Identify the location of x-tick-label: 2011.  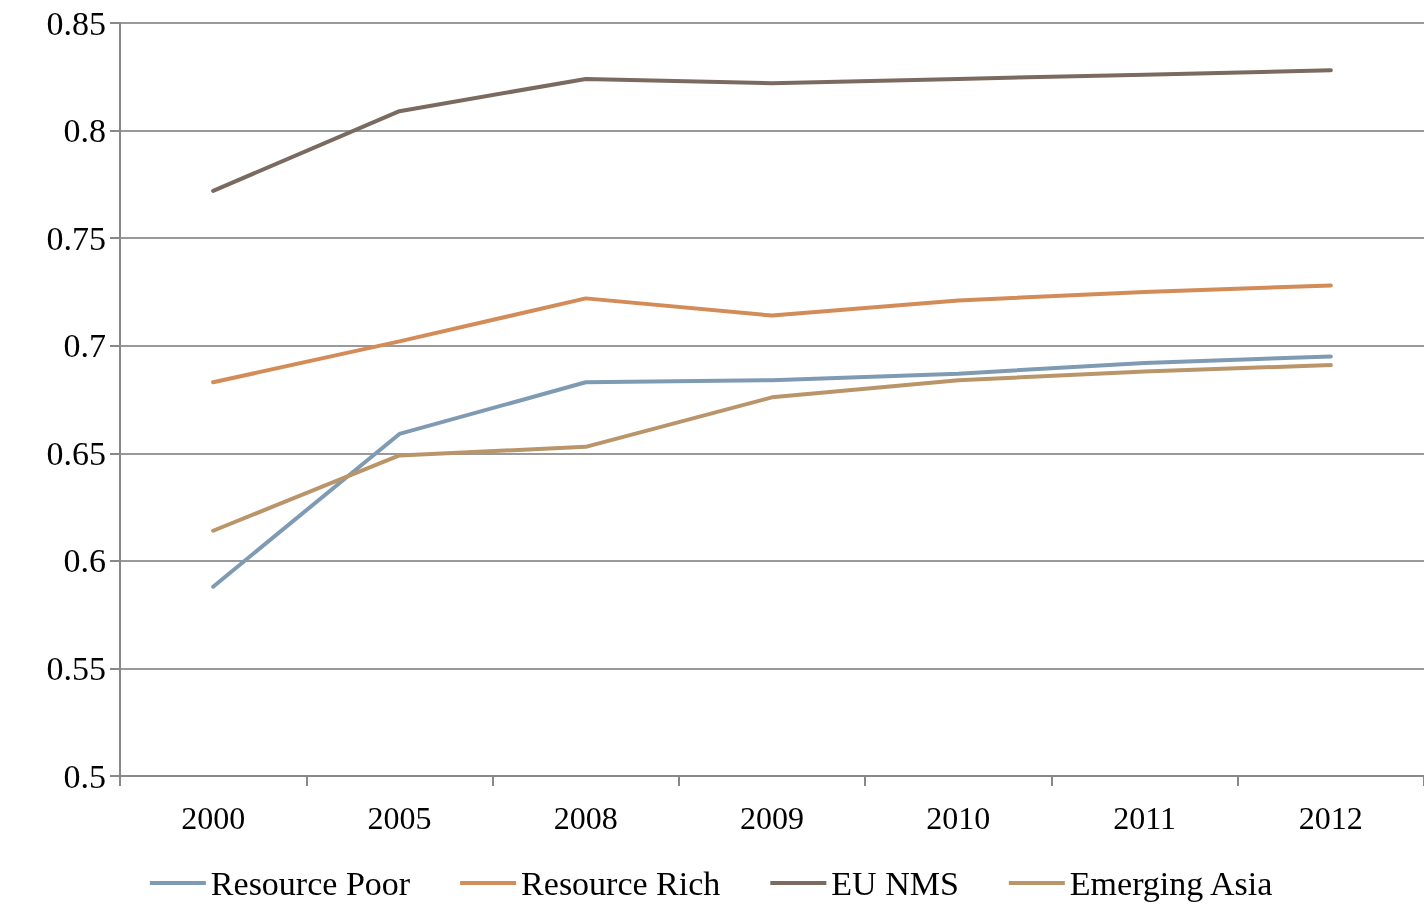
(1144, 818).